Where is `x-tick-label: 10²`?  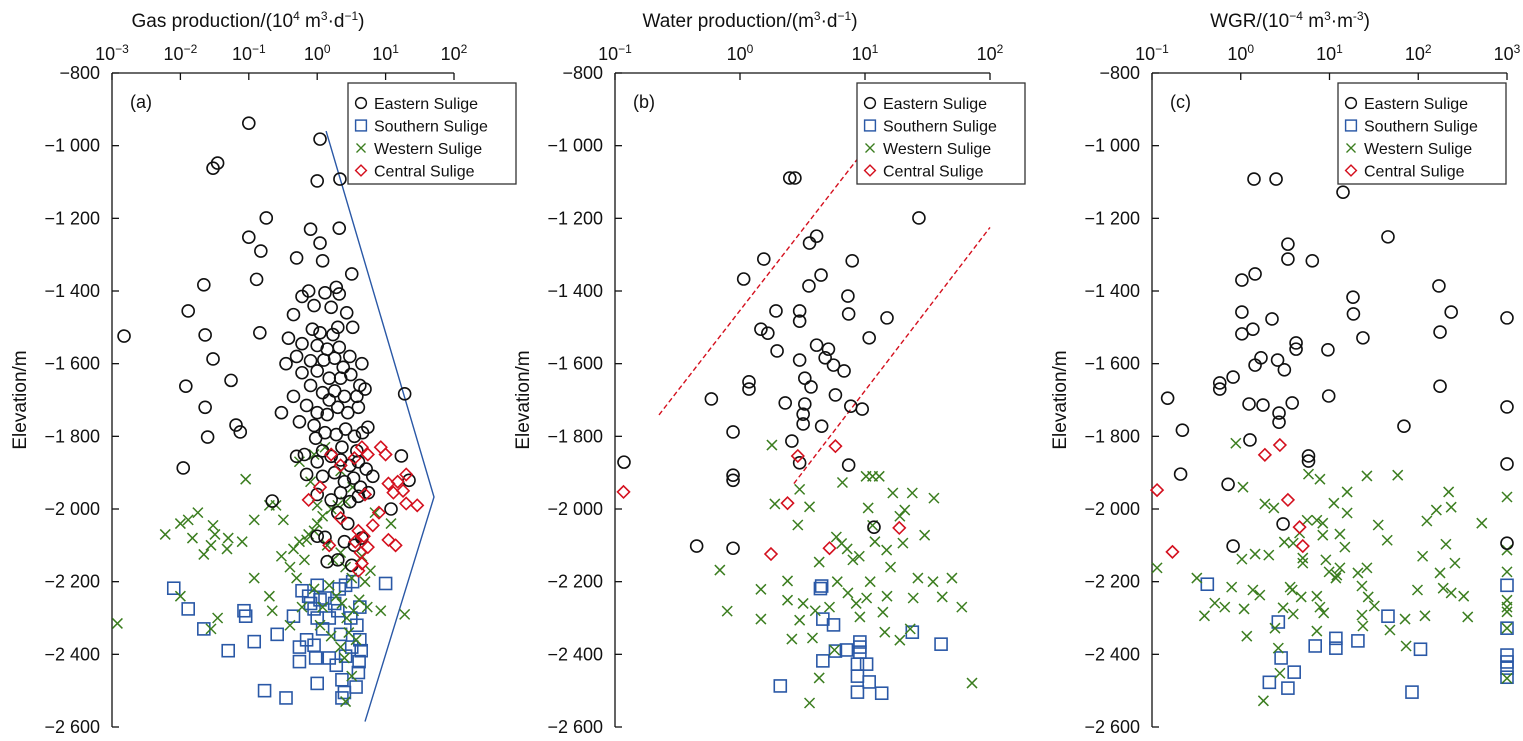
x-tick-label: 10² is located at coordinates (454, 53).